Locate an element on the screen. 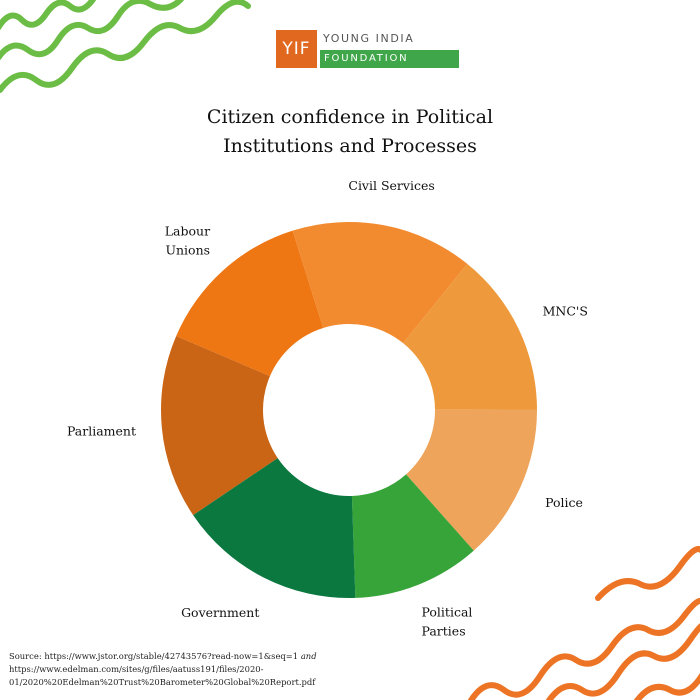  source-conjunction: and is located at coordinates (308, 656).